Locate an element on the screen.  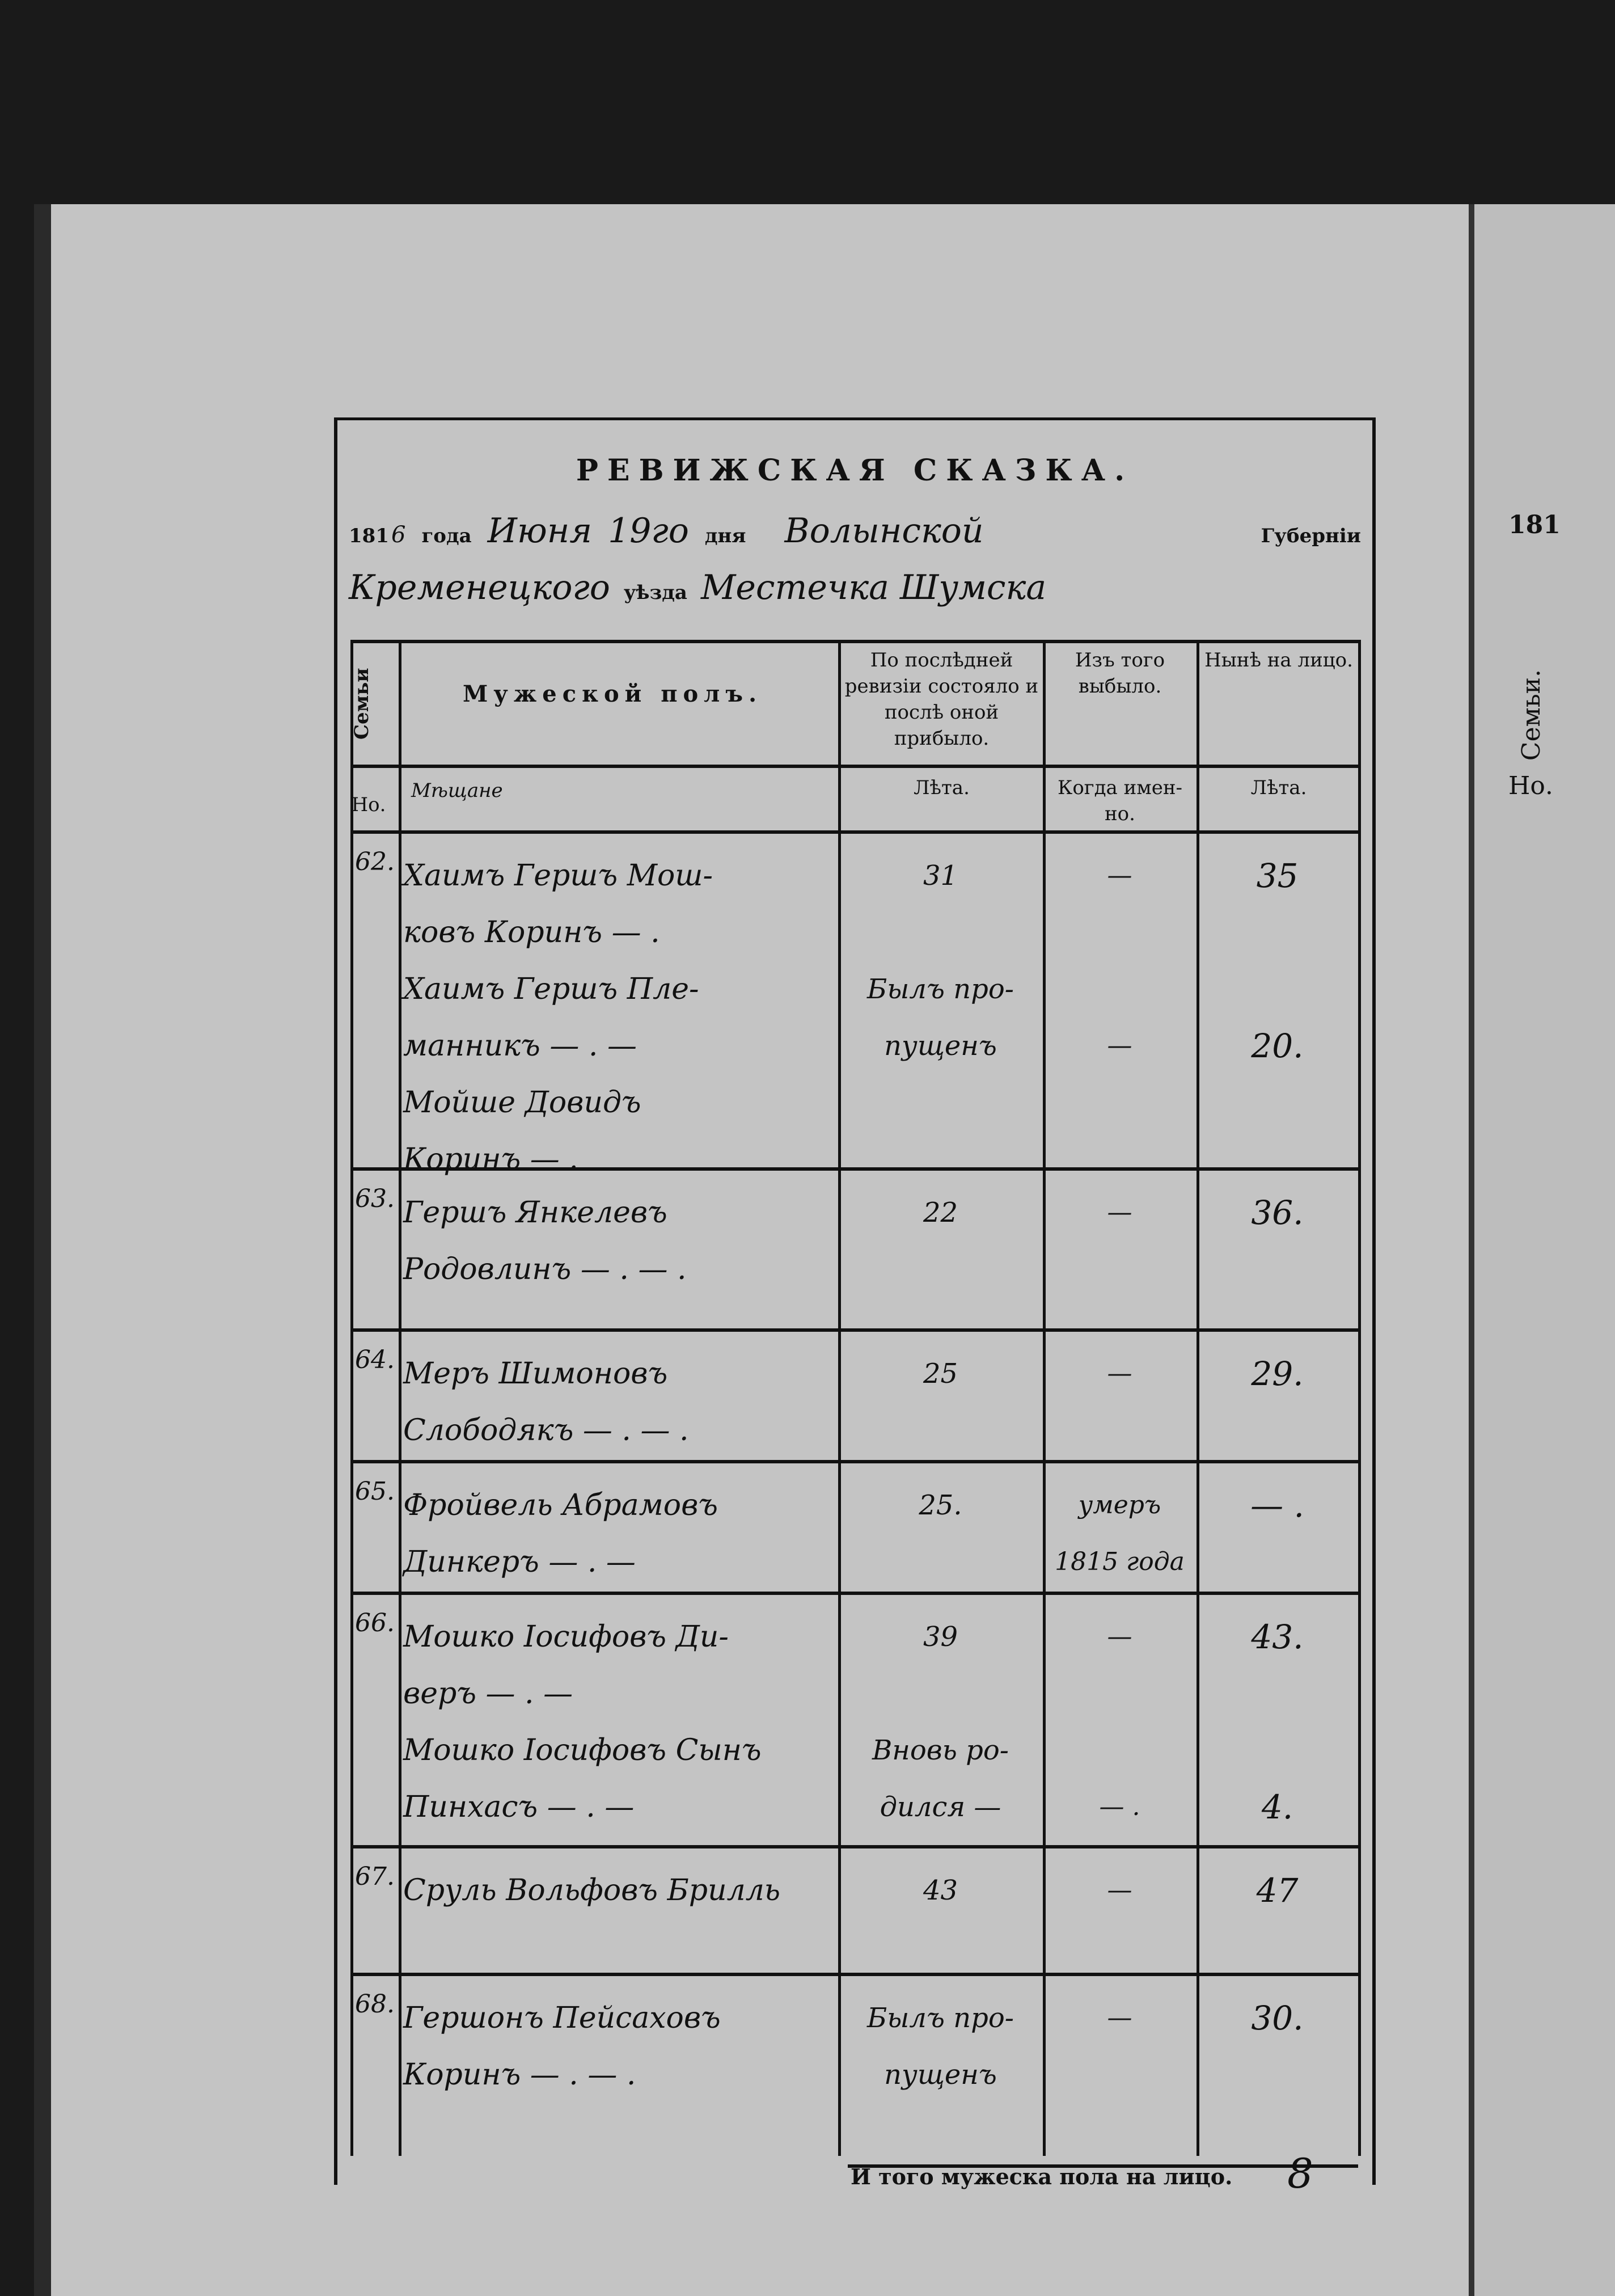
departed-when: — — . is located at coordinates (1119, 1721).